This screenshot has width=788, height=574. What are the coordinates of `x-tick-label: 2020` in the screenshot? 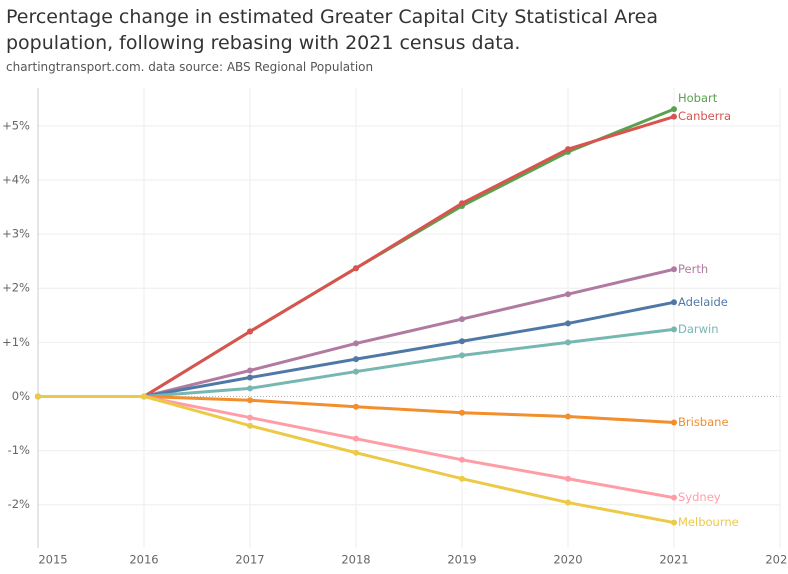 It's located at (567, 560).